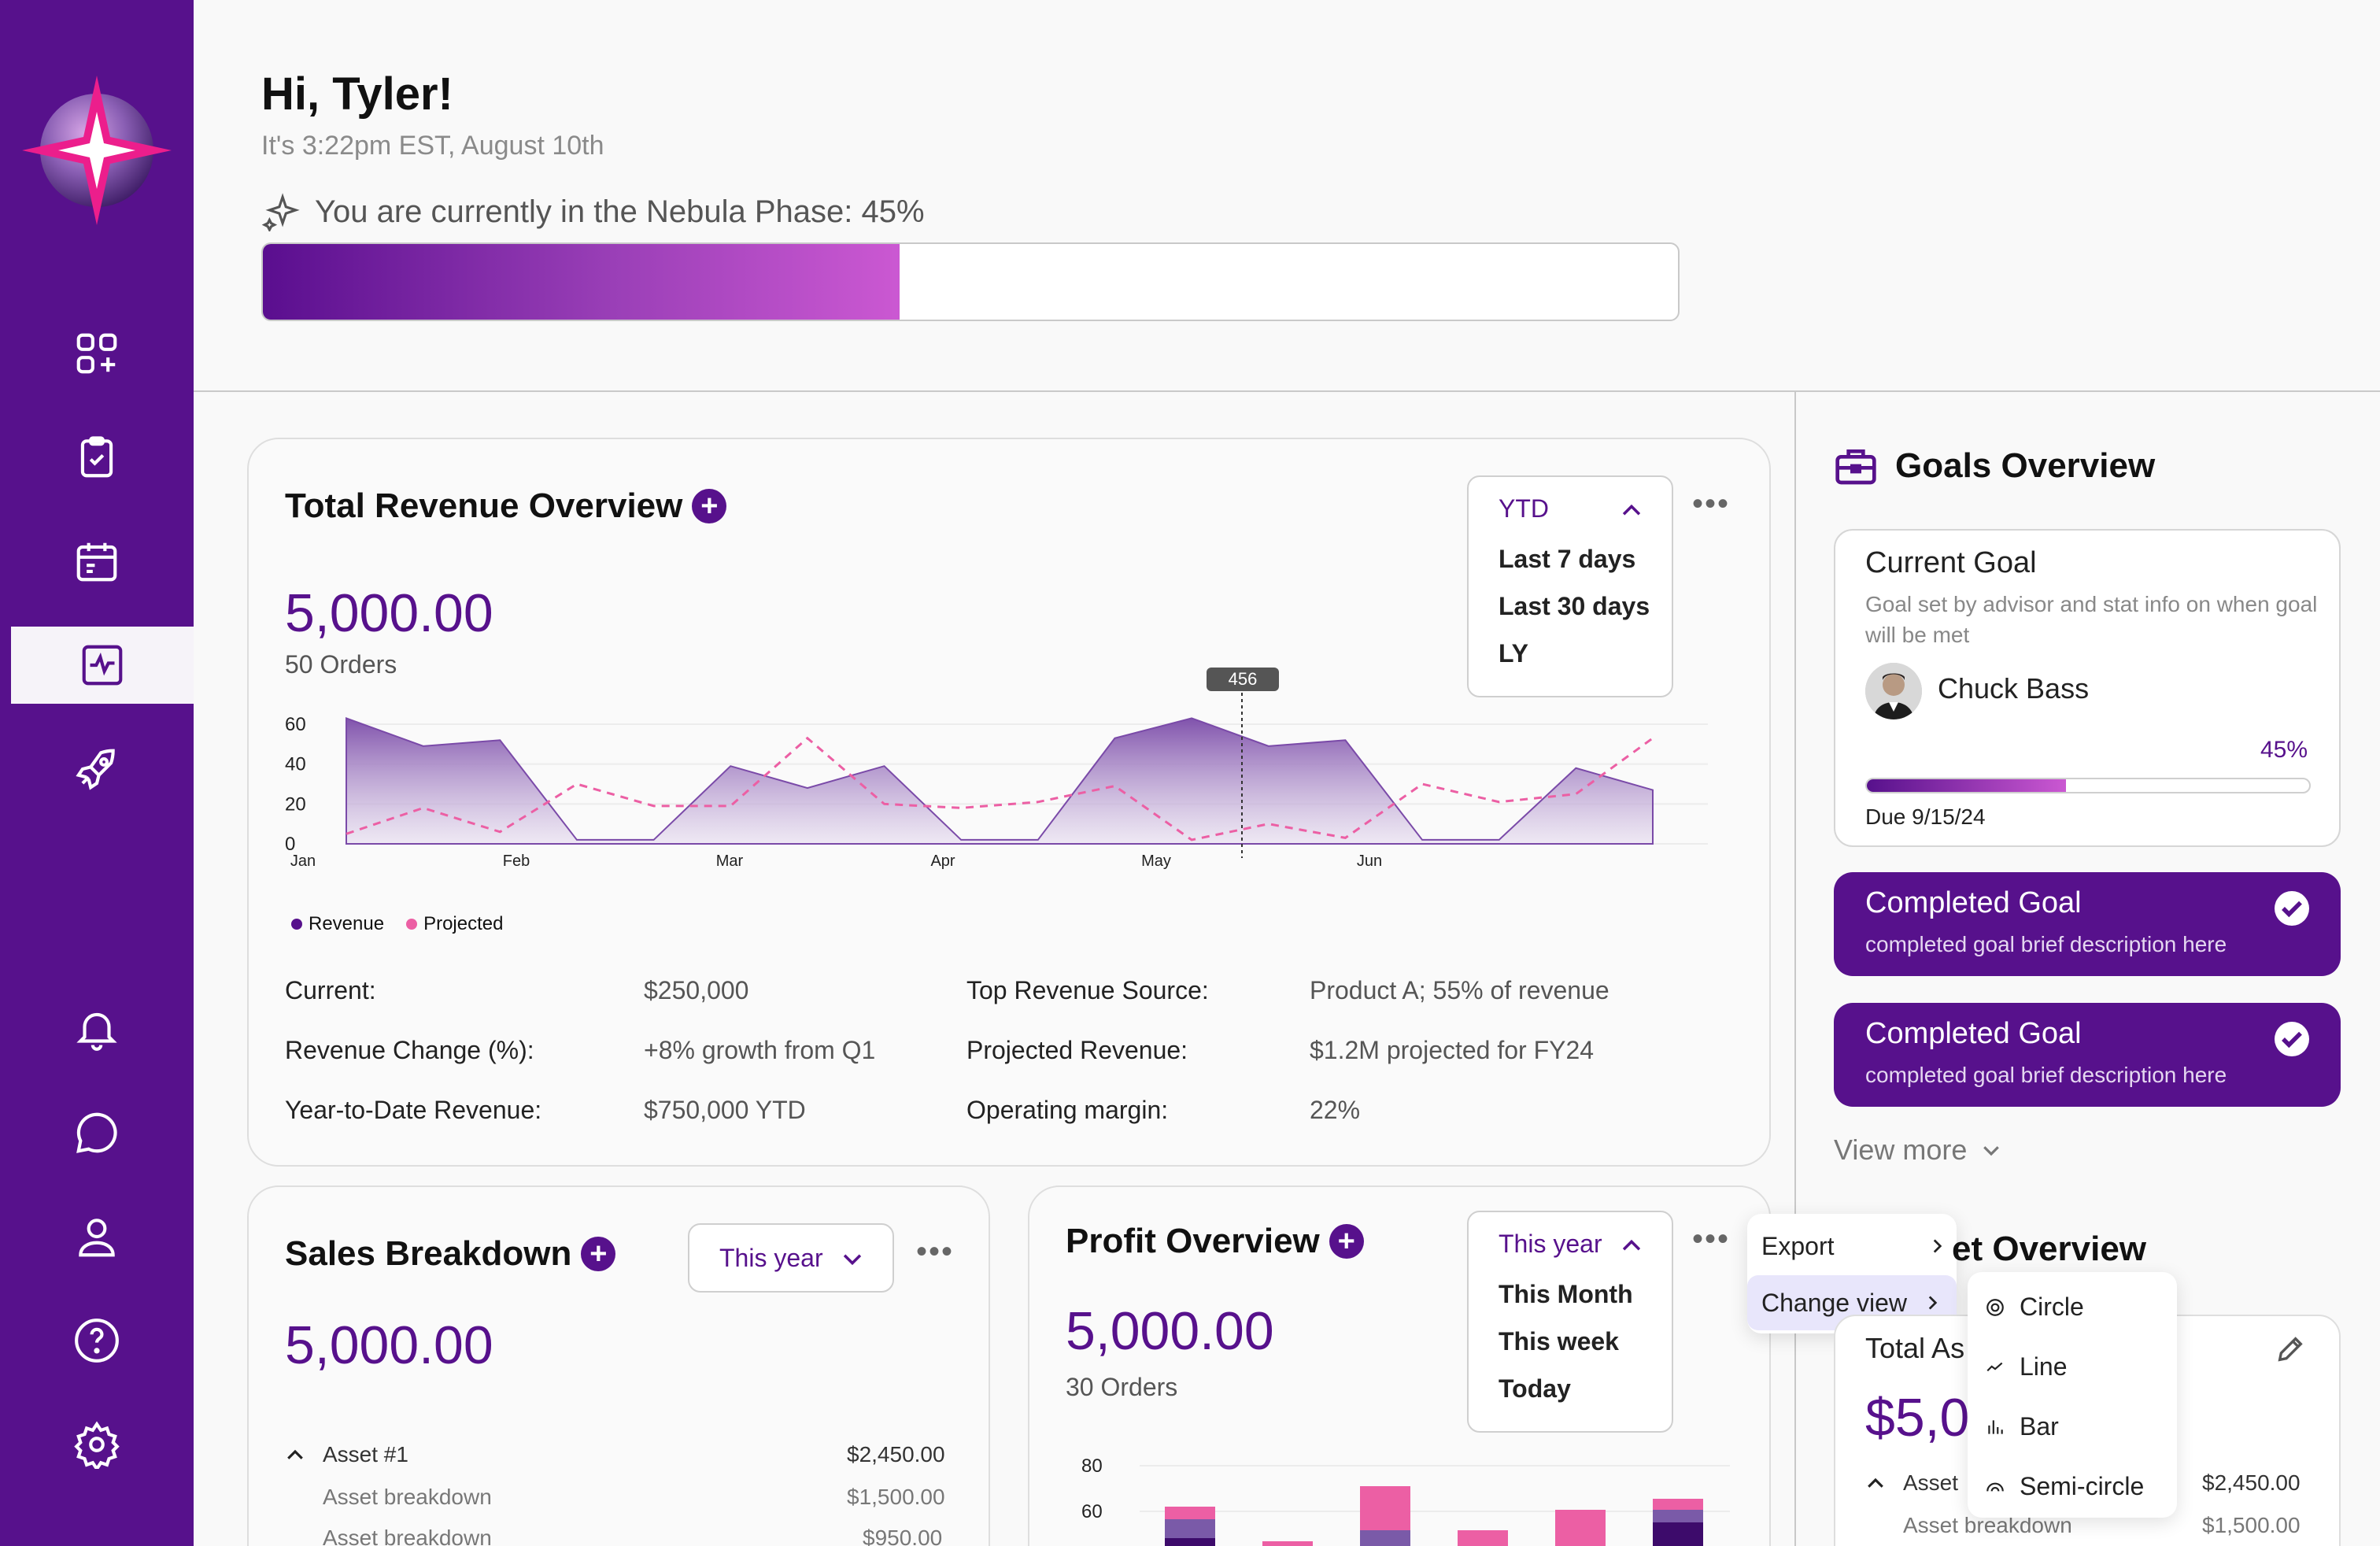  What do you see at coordinates (2022, 1426) in the screenshot?
I see `view-option-bar: Bar` at bounding box center [2022, 1426].